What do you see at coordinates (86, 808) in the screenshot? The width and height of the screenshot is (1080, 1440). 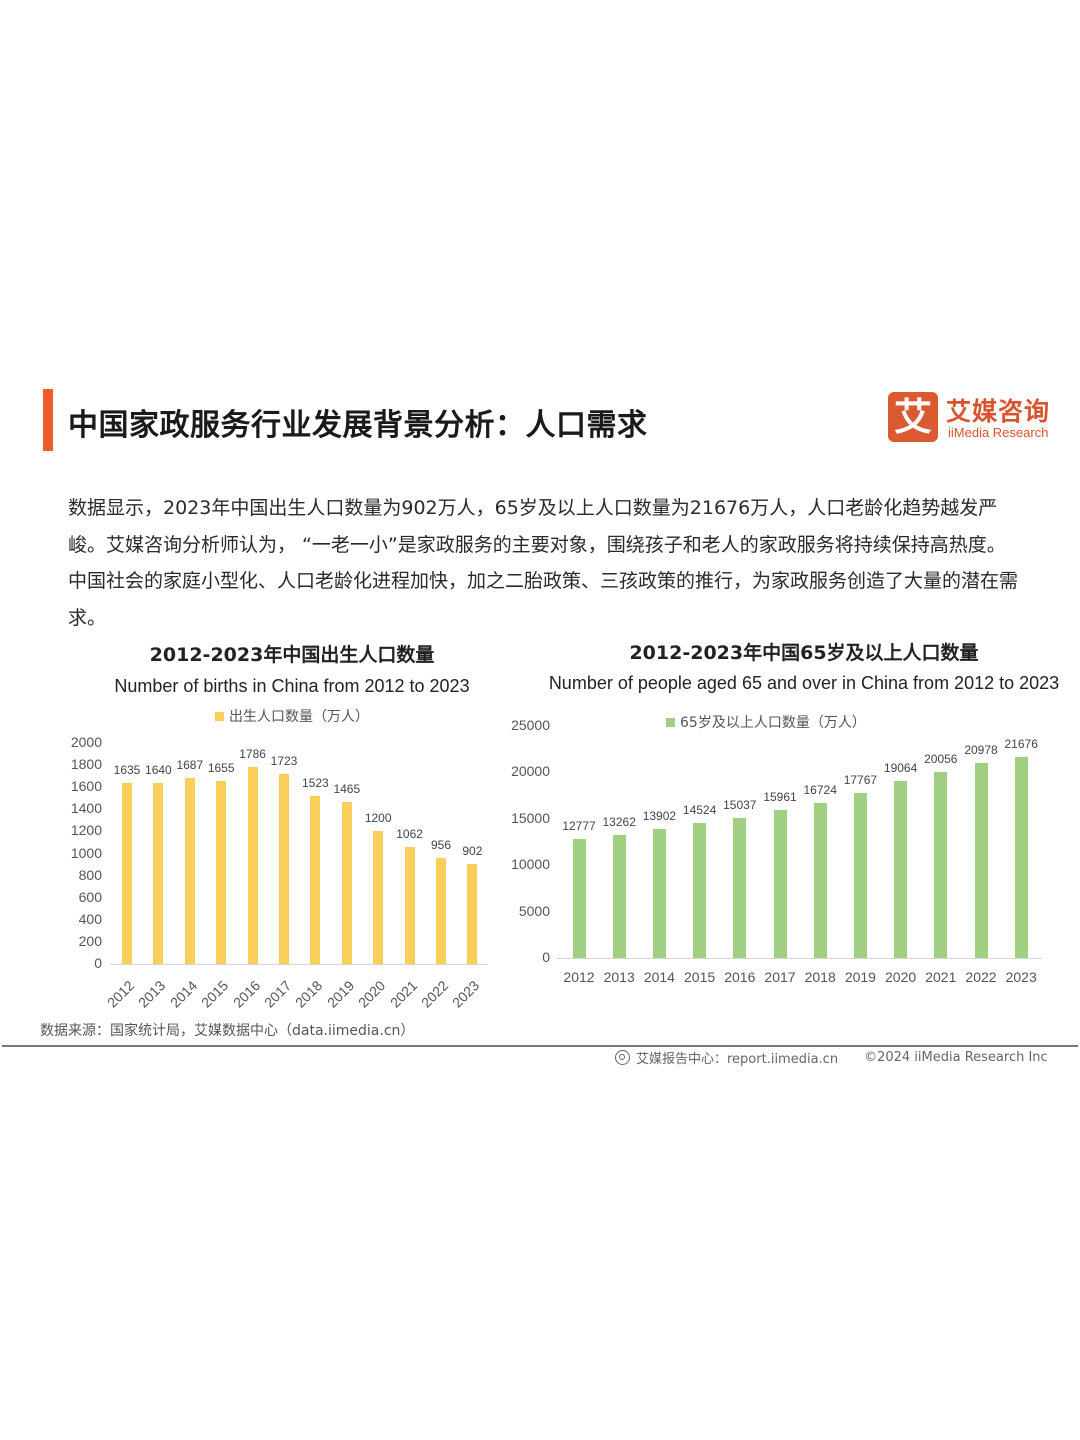 I see `y-tick-label: 1400` at bounding box center [86, 808].